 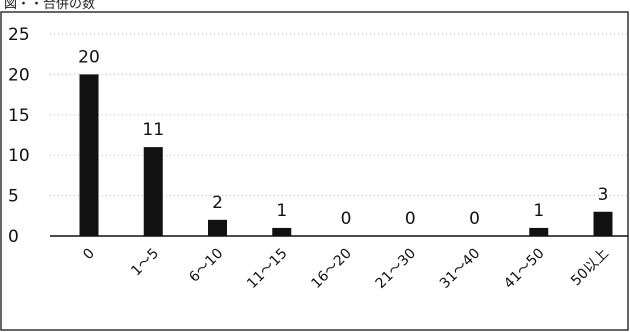 I want to click on data-label: 20, so click(x=89, y=57).